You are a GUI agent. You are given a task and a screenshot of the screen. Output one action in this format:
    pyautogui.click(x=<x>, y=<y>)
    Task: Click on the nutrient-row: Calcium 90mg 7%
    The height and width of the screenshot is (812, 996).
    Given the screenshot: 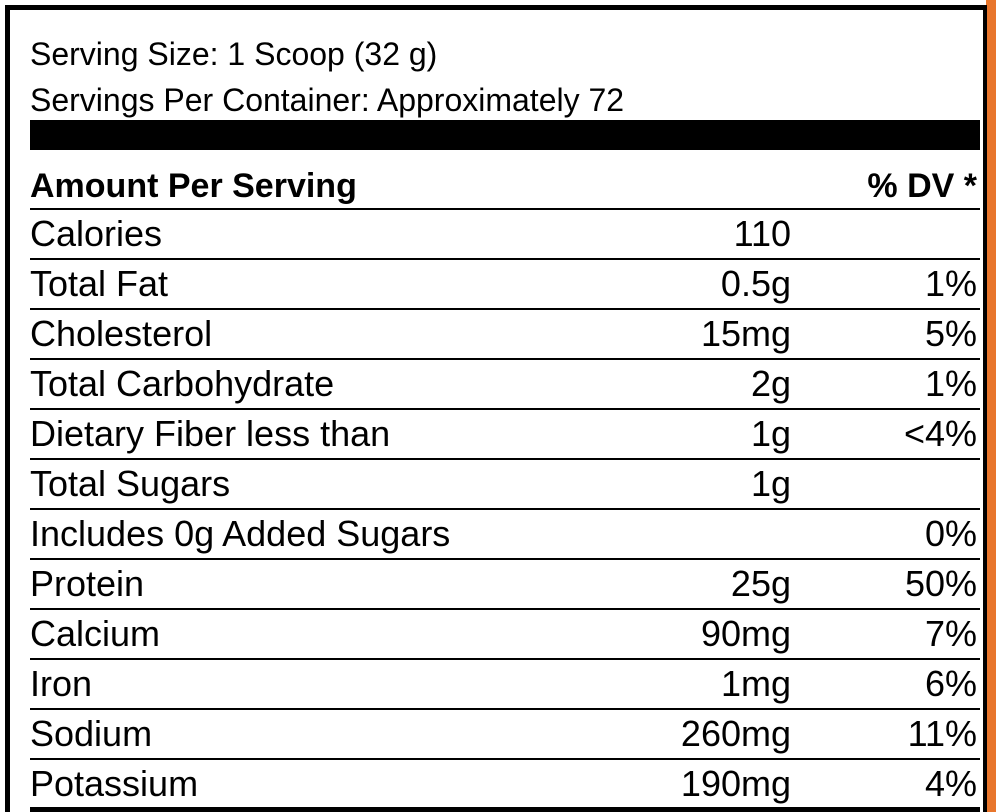 What is the action you would take?
    pyautogui.click(x=505, y=633)
    